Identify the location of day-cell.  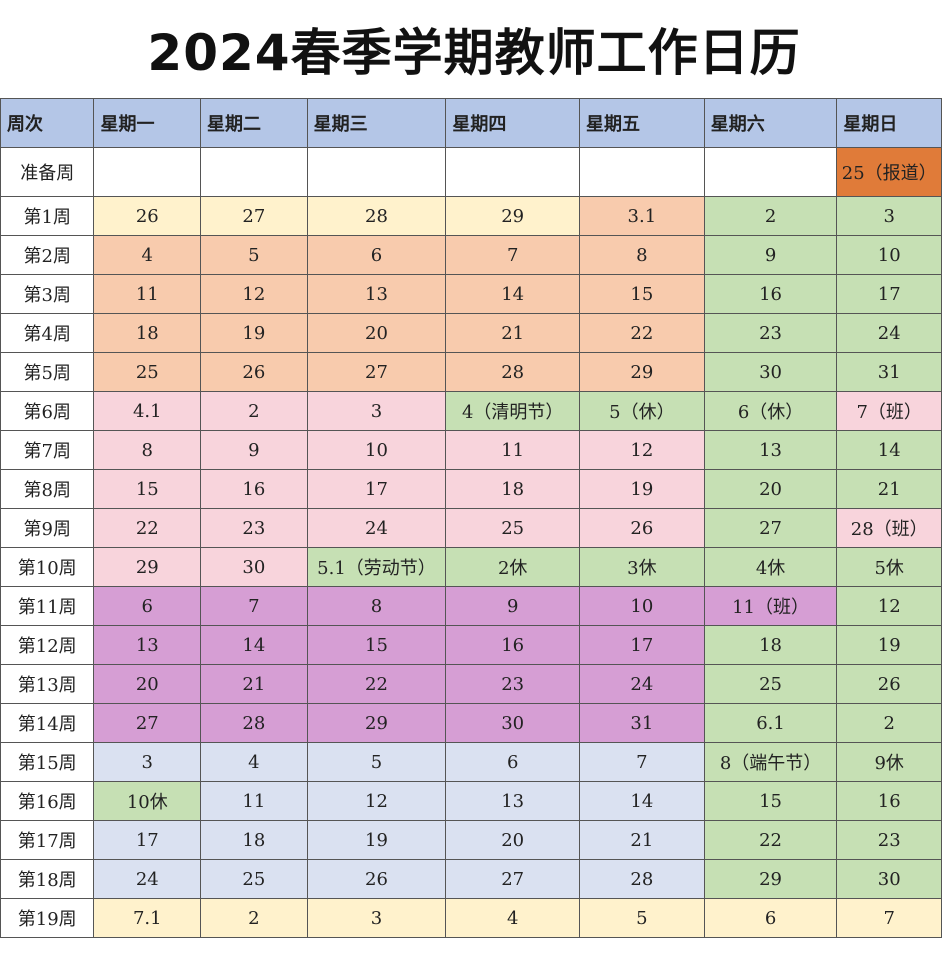
(770, 172).